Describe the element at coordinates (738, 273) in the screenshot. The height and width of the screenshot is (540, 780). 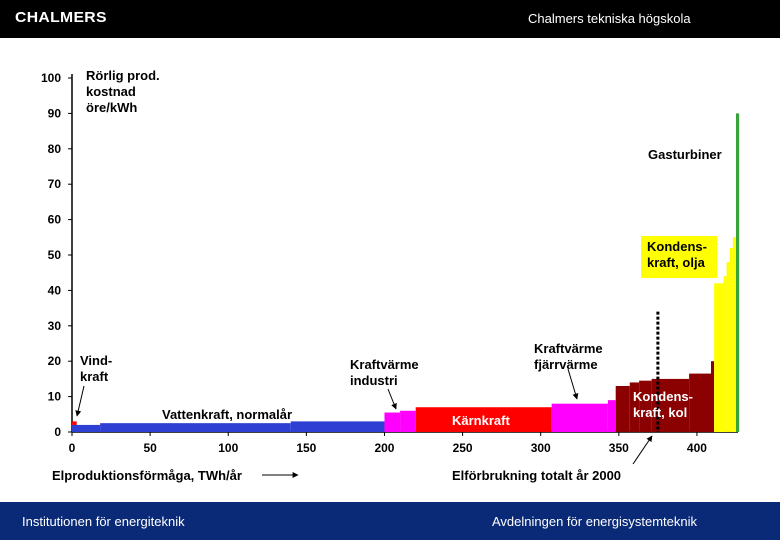
I see `bar-gasturbiner` at that location.